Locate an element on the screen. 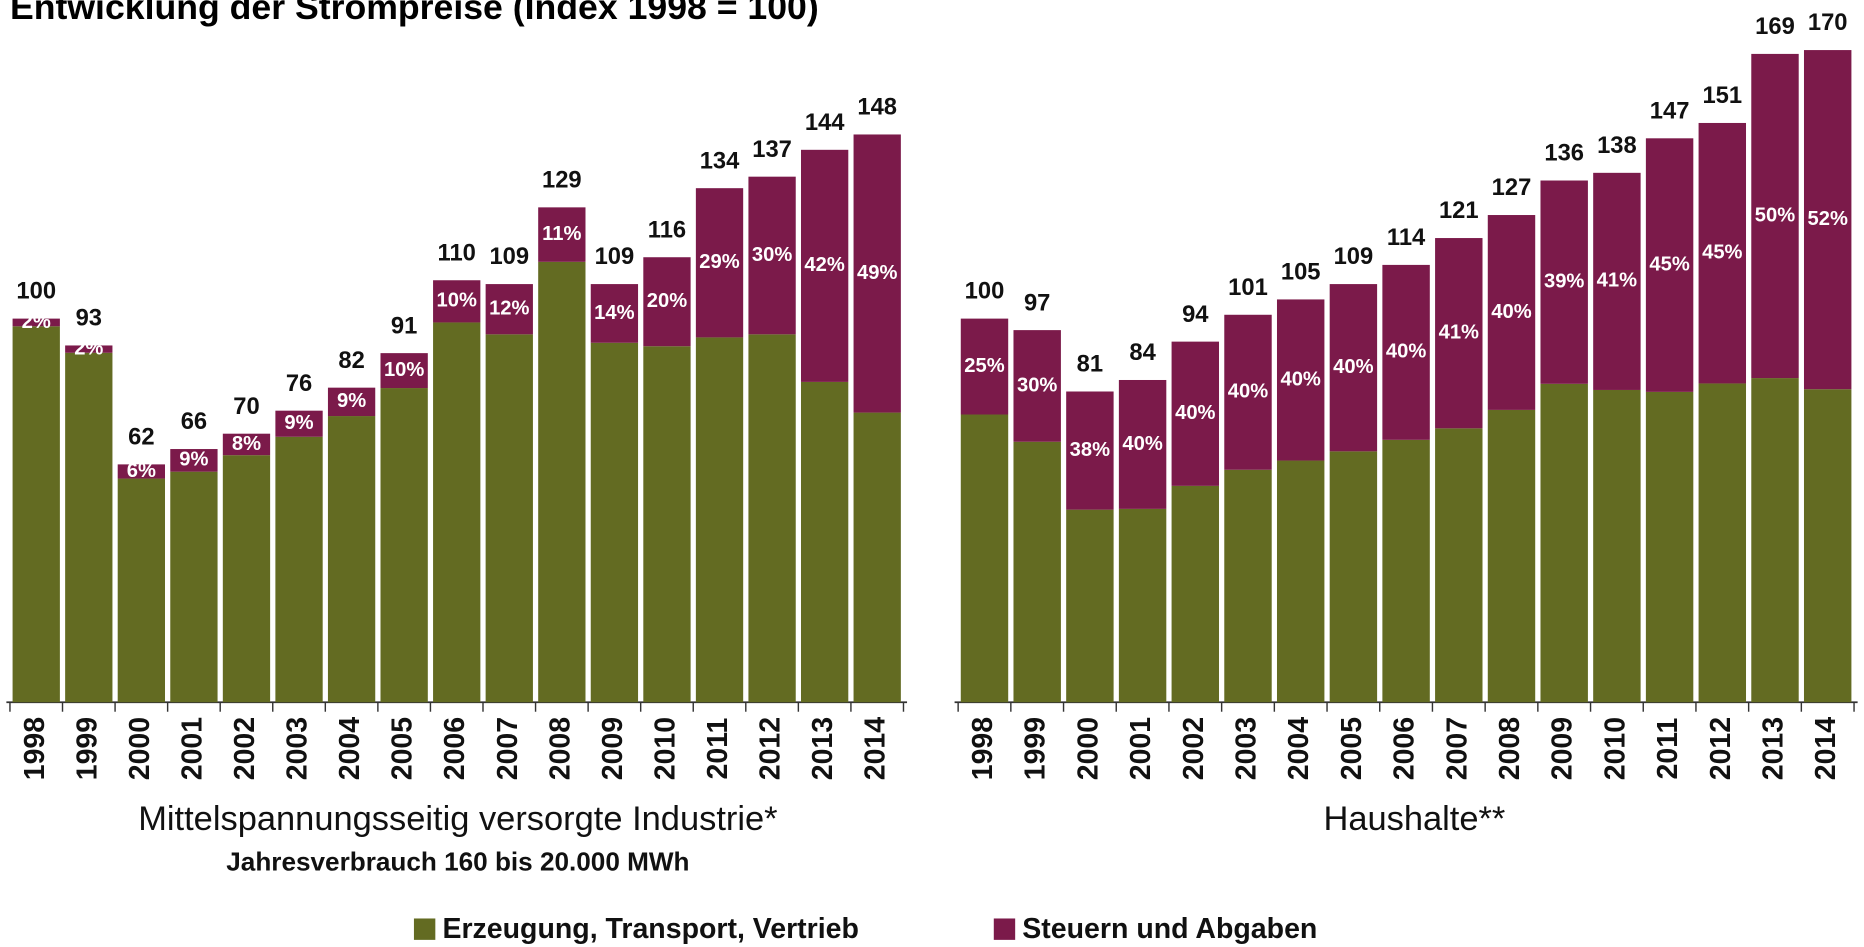 This screenshot has width=1864, height=947. share-label: 10% is located at coordinates (404, 370).